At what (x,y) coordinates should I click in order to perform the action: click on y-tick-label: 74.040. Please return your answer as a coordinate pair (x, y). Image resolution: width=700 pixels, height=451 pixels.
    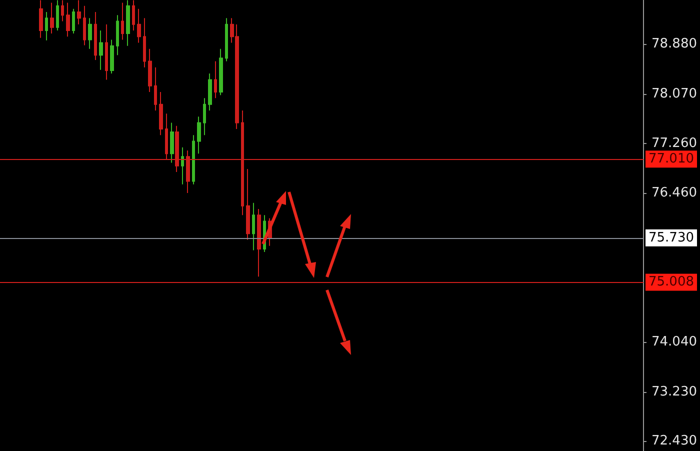
    Looking at the image, I should click on (675, 342).